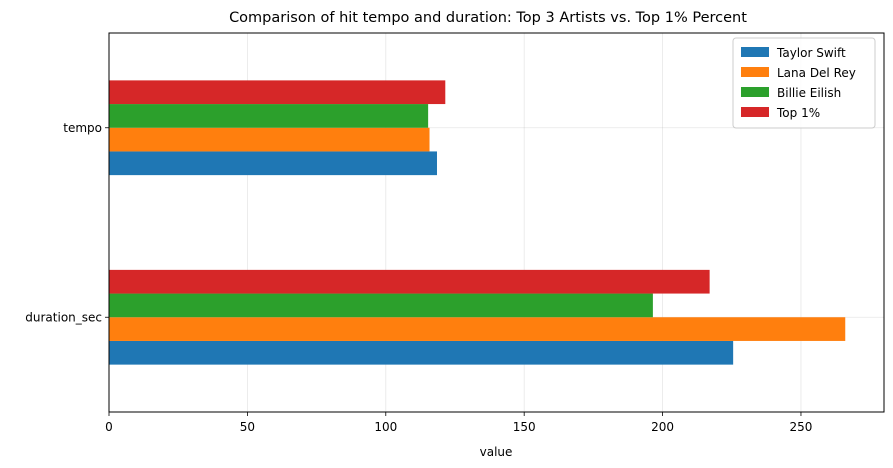 The width and height of the screenshot is (893, 468). I want to click on y-tick-label: duration_sec, so click(63, 317).